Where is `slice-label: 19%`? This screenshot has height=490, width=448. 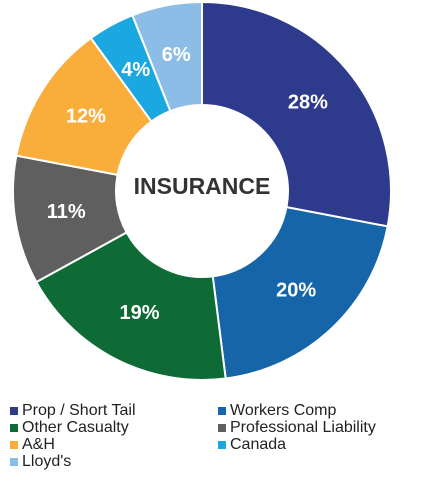 slice-label: 19% is located at coordinates (140, 313).